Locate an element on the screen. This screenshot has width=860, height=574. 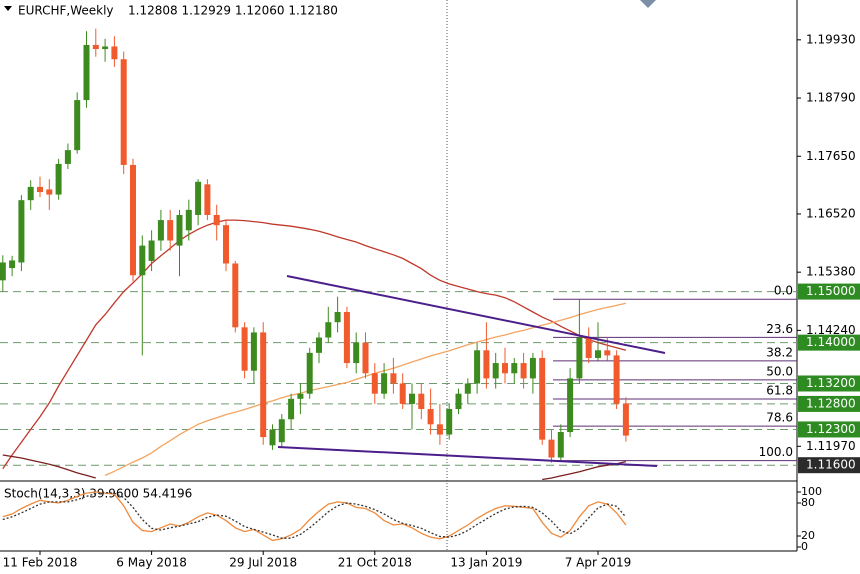
level-label: 1.12300 is located at coordinates (831, 429).